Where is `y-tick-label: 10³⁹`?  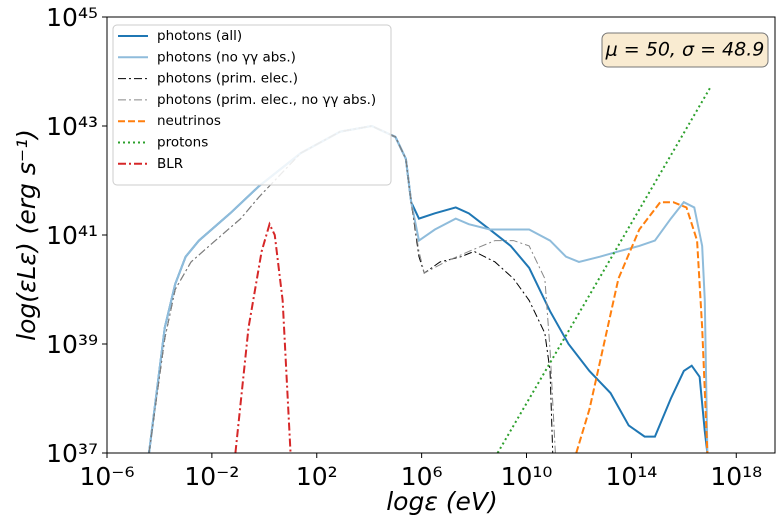
y-tick-label: 10³⁹ is located at coordinates (72, 344).